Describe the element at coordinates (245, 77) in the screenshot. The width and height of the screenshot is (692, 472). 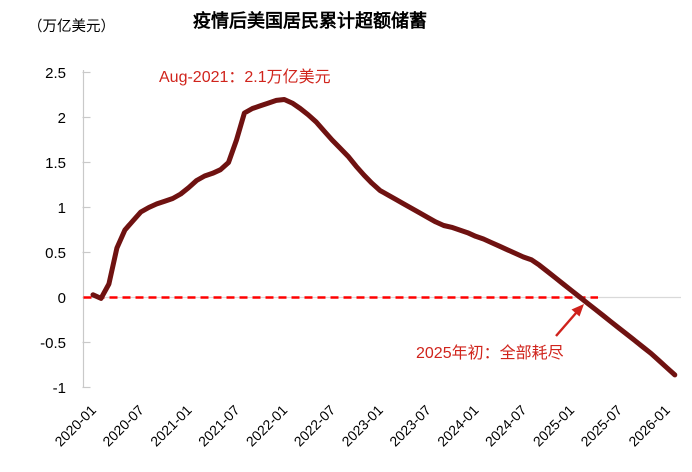
I see `peak-annotation: Aug-2021：2.1万亿美元` at that location.